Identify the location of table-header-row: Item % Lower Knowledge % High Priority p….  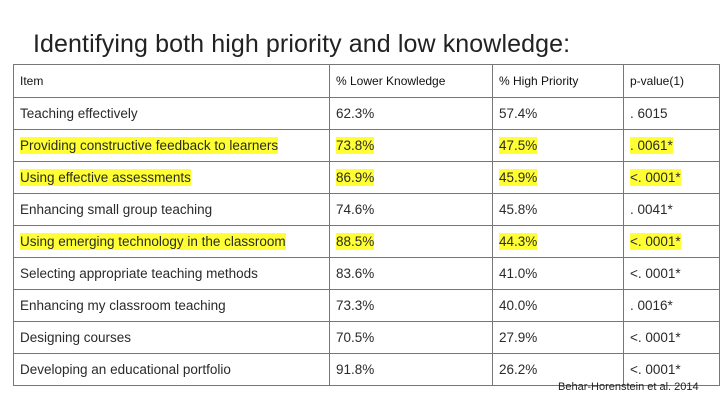
(366, 81).